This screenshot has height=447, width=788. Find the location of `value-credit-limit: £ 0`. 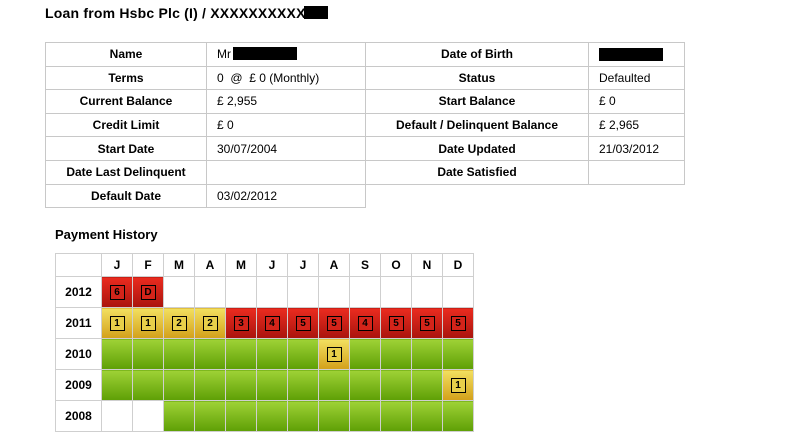

value-credit-limit: £ 0 is located at coordinates (286, 125).